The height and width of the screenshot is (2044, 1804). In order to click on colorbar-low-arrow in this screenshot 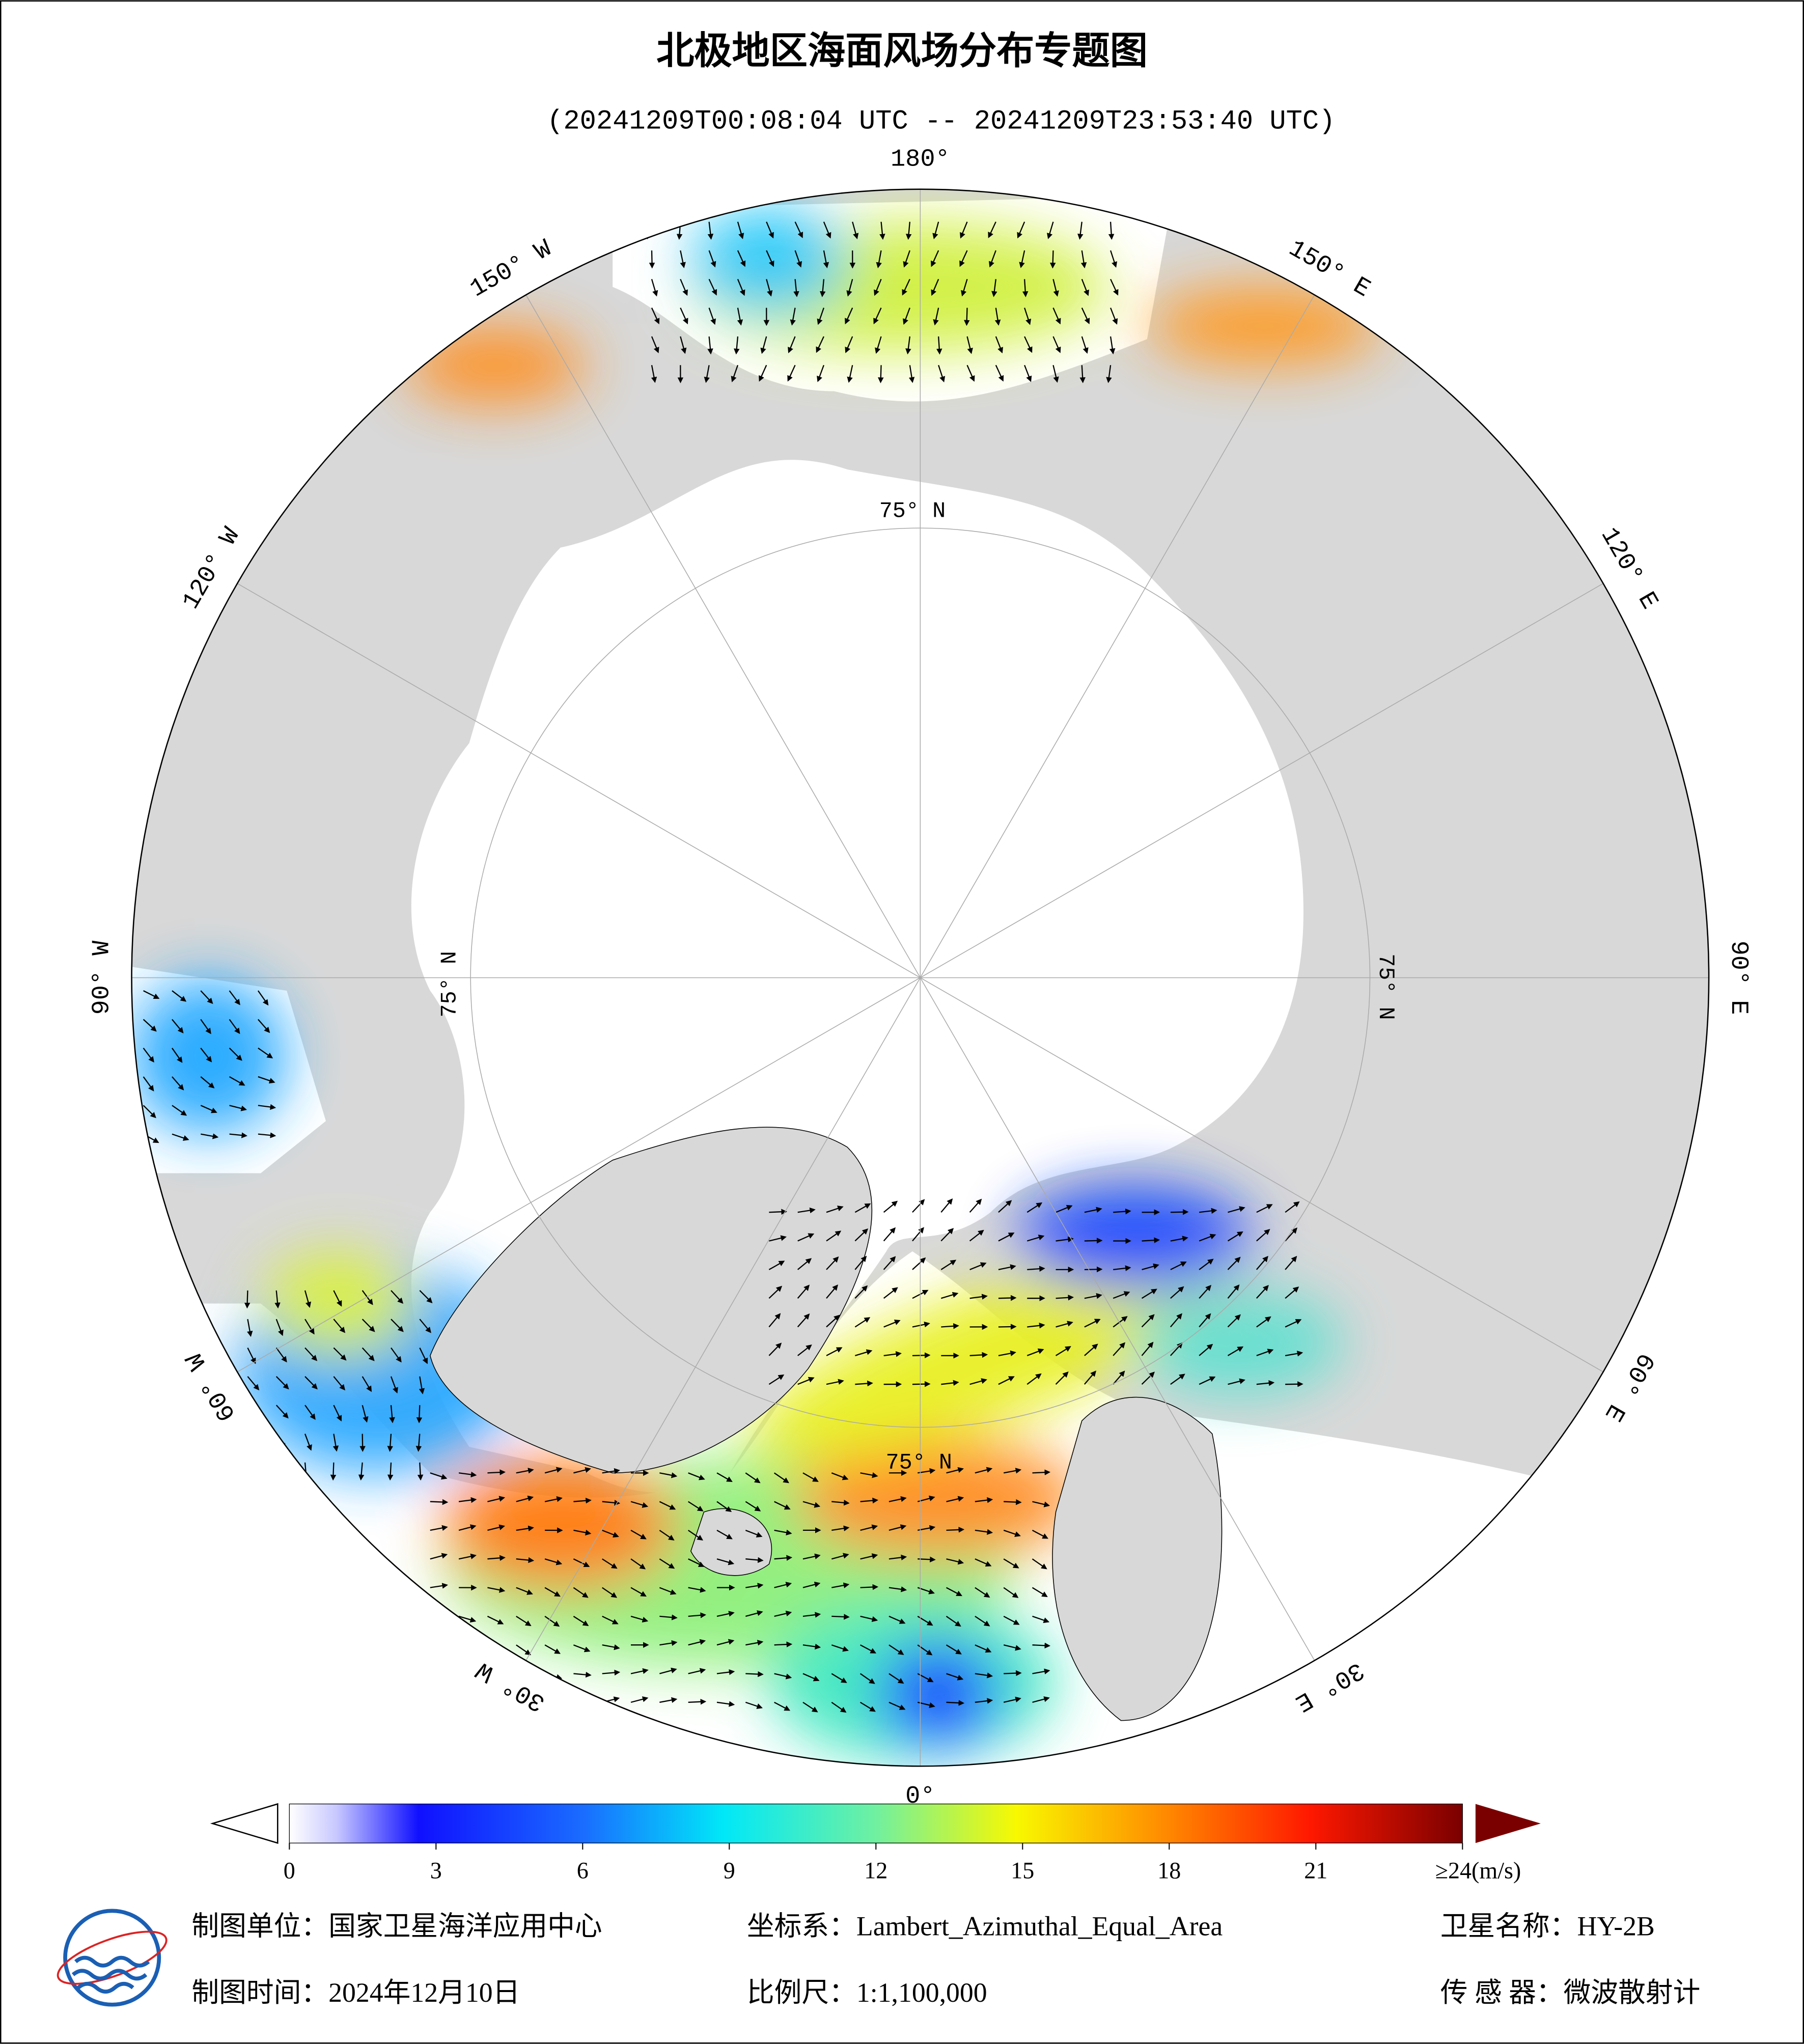, I will do `click(244, 1823)`.